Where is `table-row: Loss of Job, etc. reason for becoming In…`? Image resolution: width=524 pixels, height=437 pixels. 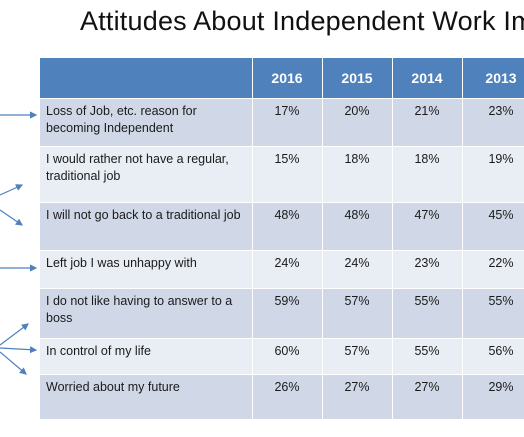
table-row: Loss of Job, etc. reason for becoming In… is located at coordinates (282, 122).